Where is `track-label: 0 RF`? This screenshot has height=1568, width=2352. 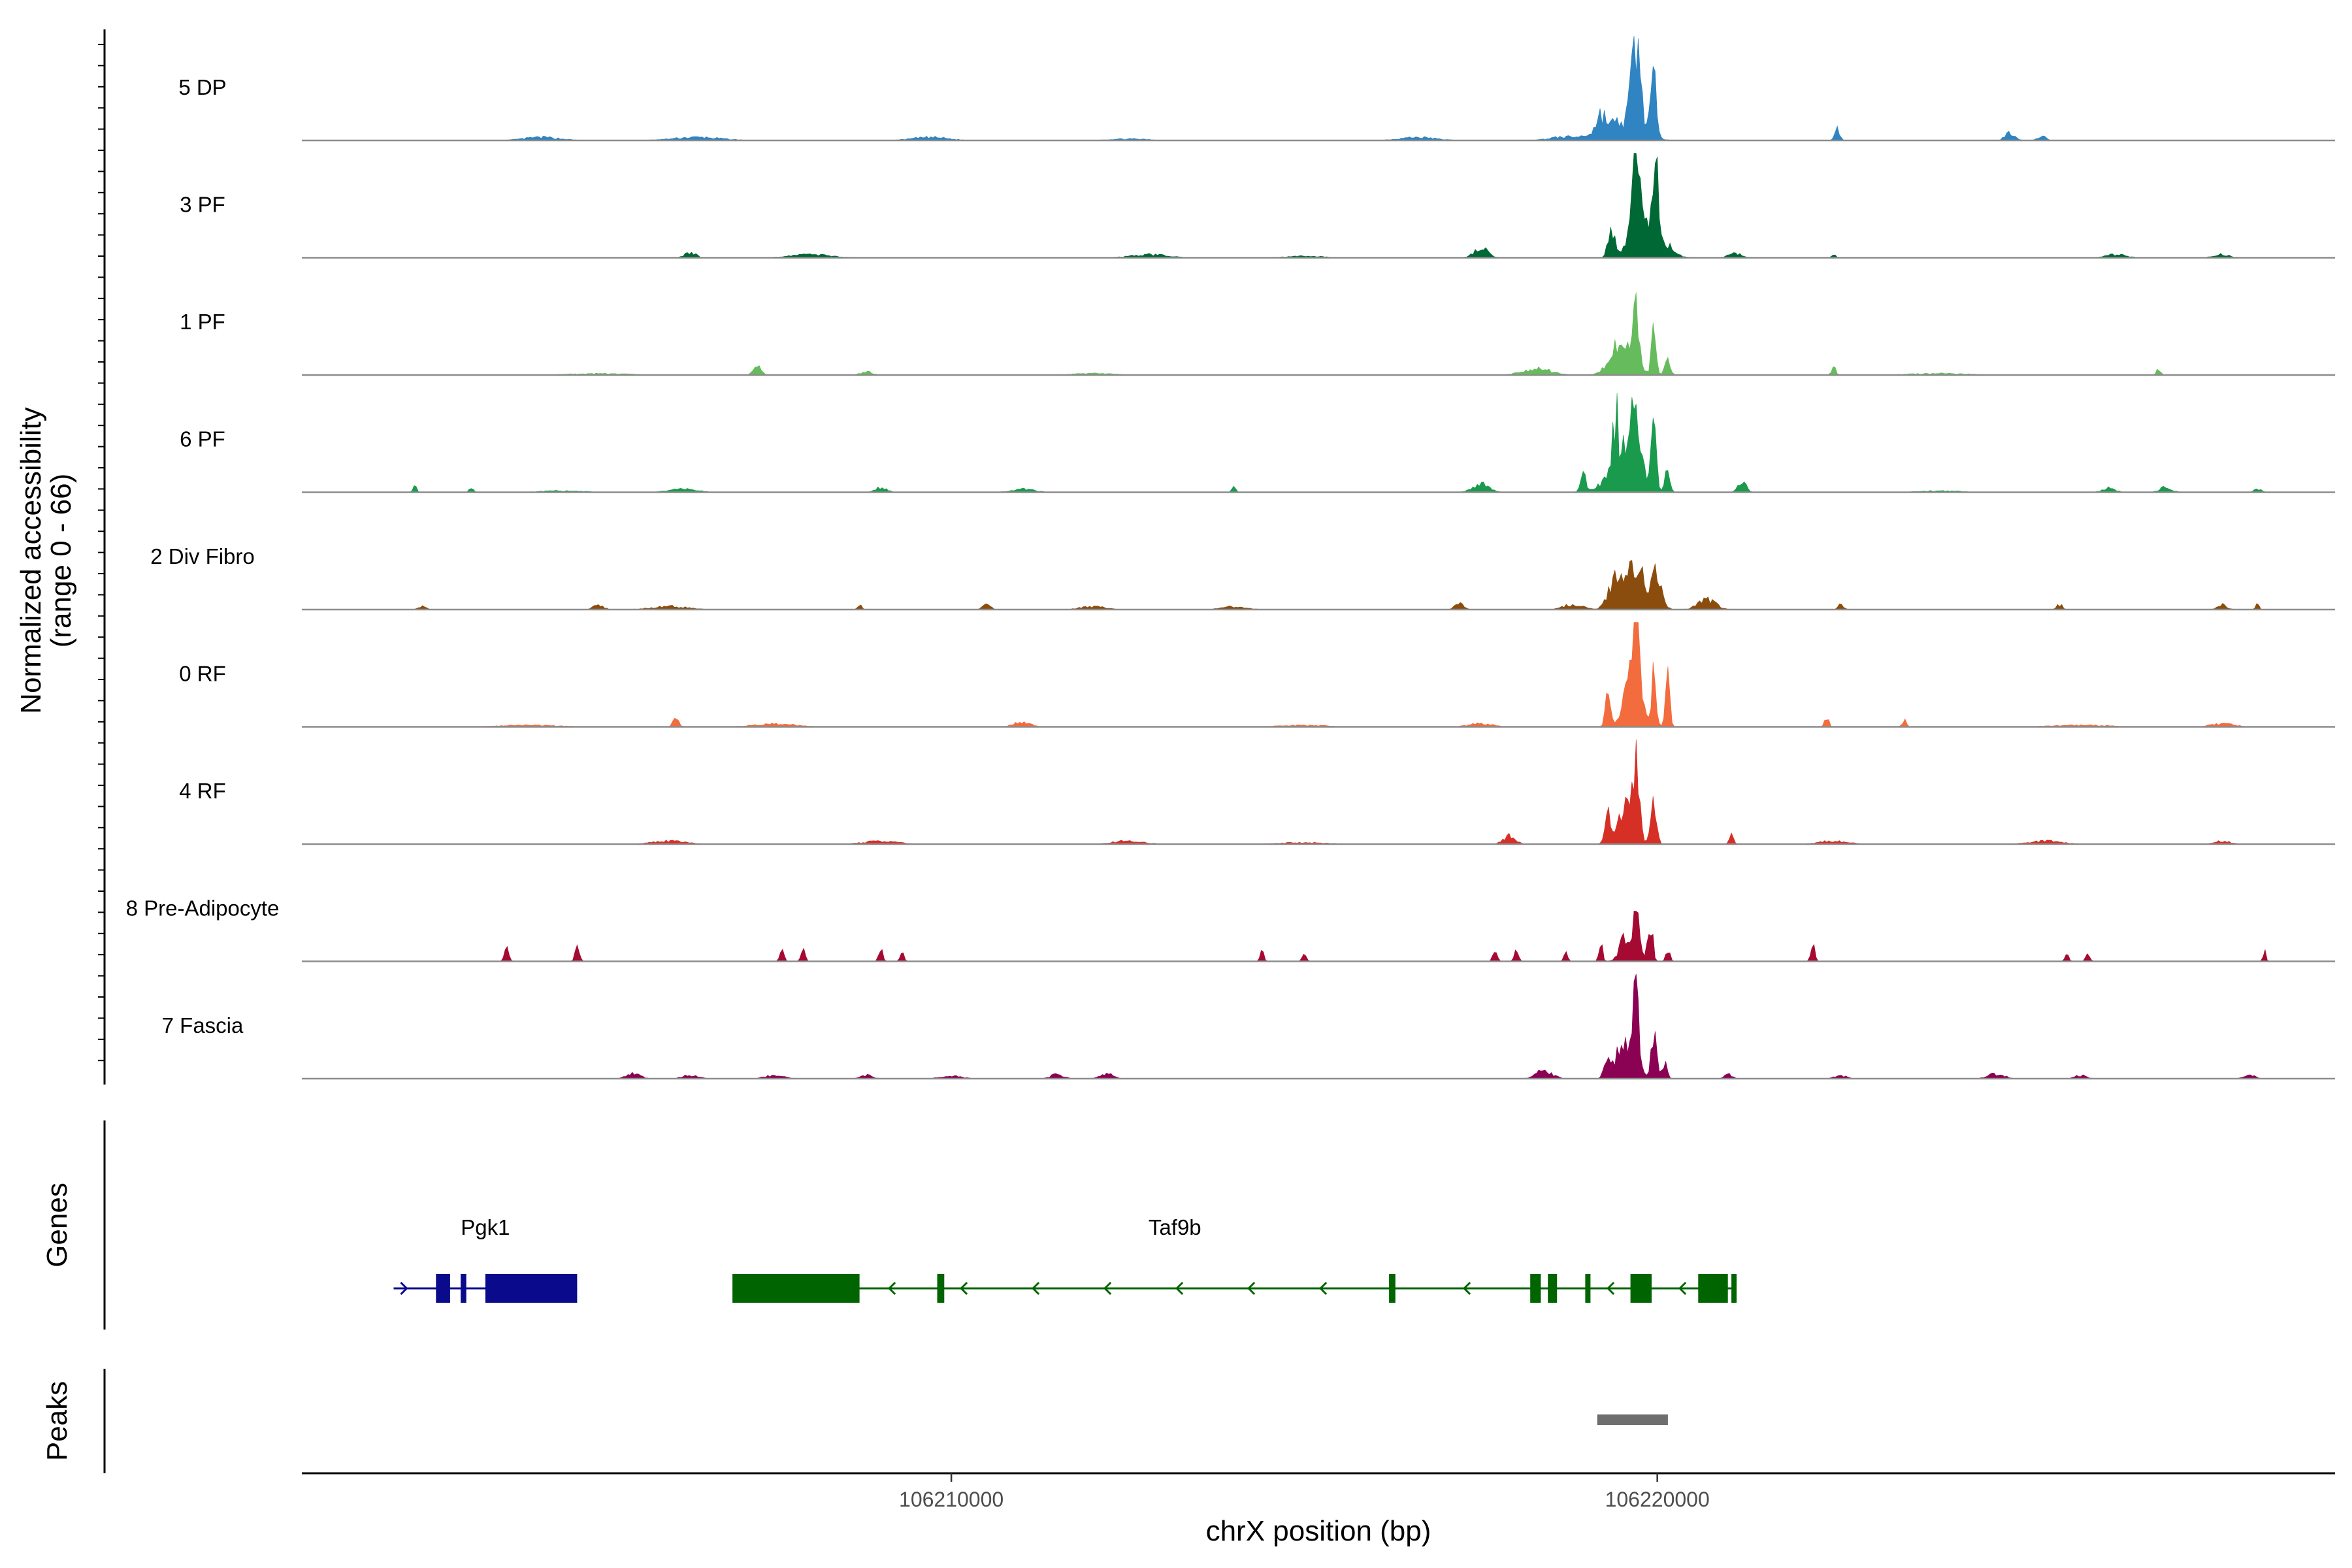 track-label: 0 RF is located at coordinates (202, 674).